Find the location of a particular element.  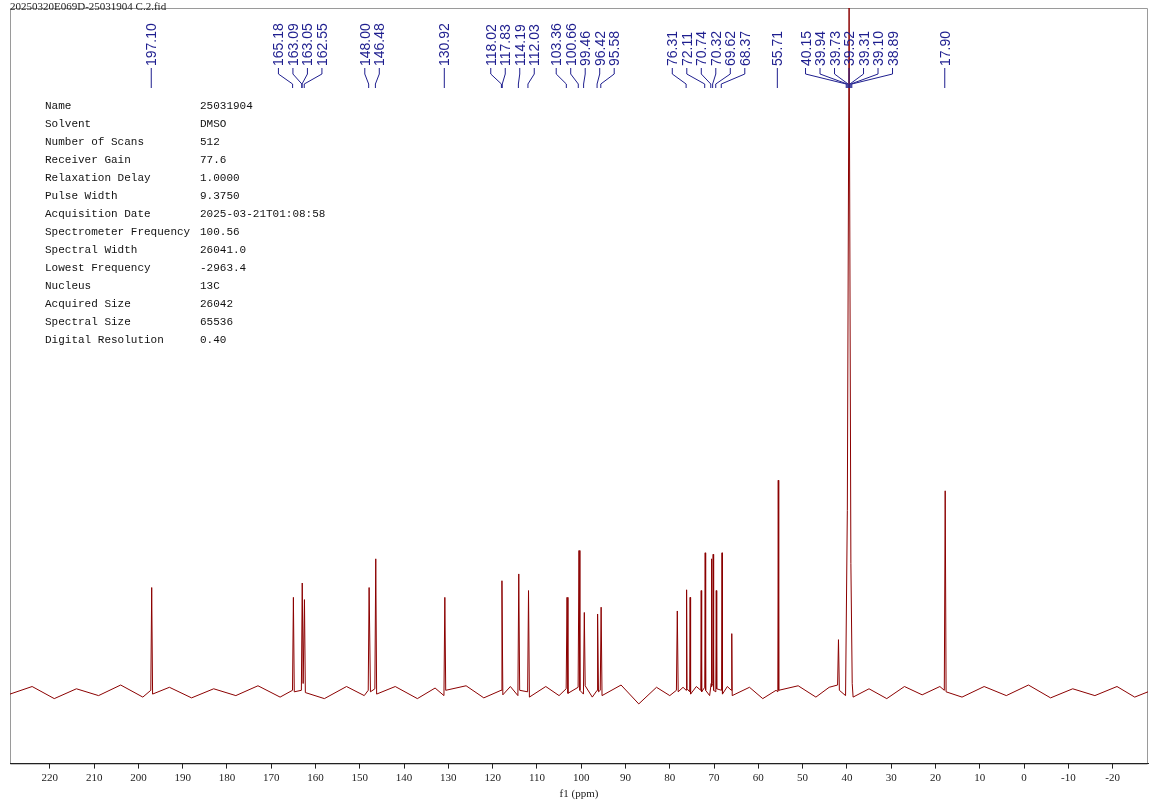

annotation: Spectral Size is located at coordinates (88, 321).